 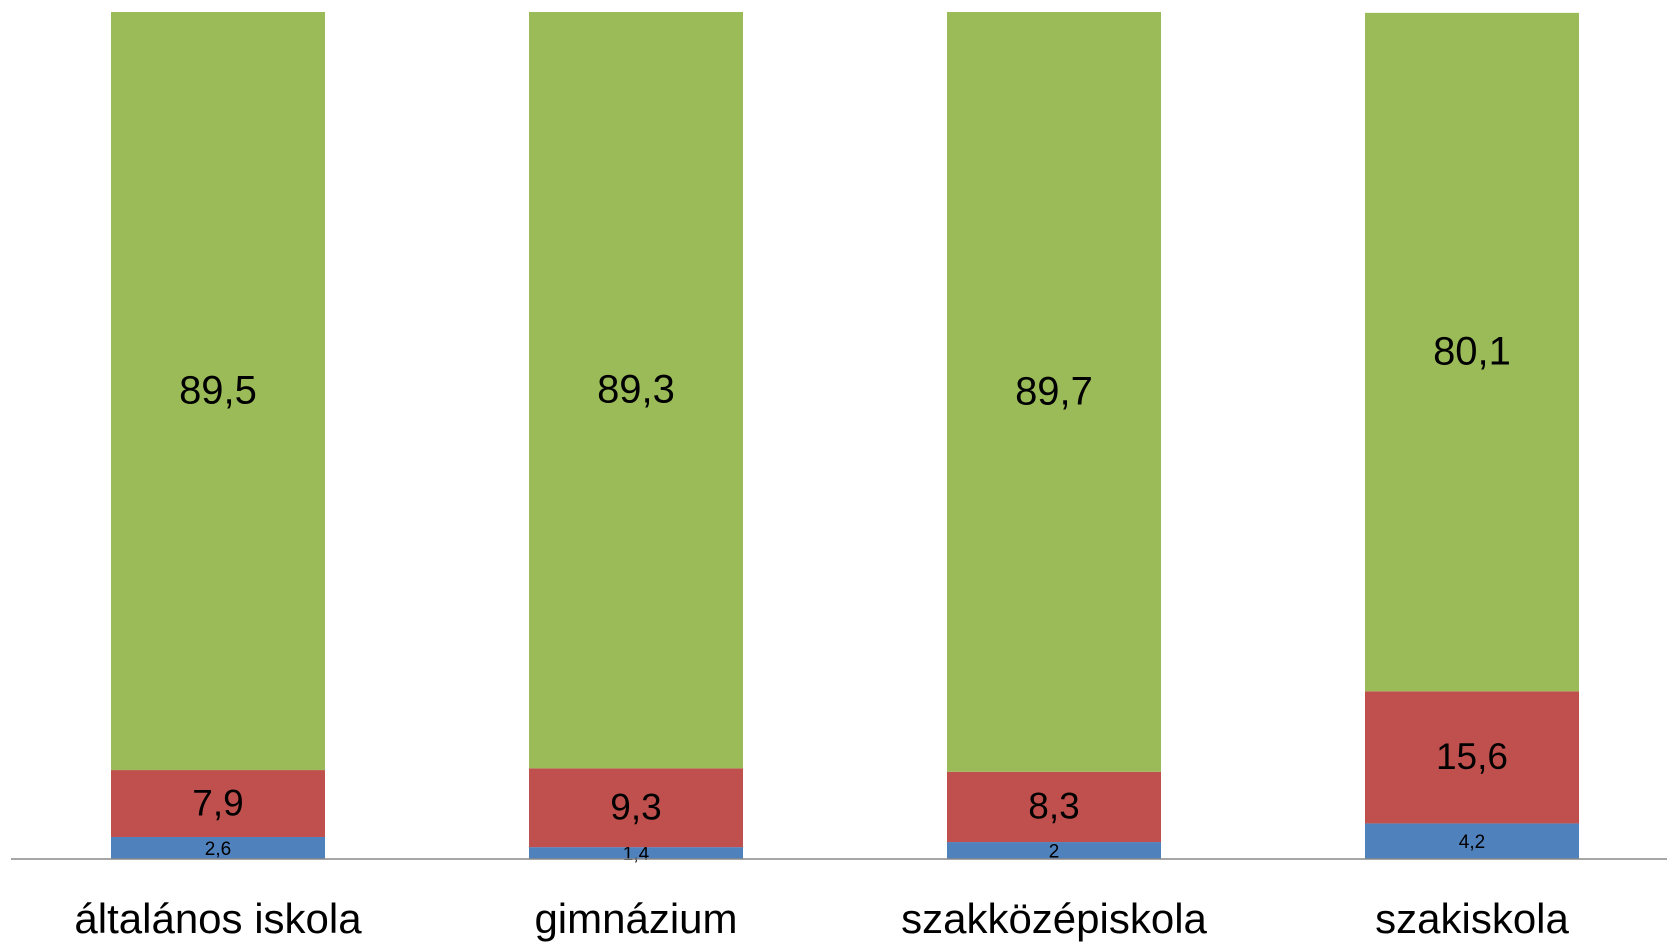 I want to click on x-tick-label: gimnázium, so click(x=635, y=918).